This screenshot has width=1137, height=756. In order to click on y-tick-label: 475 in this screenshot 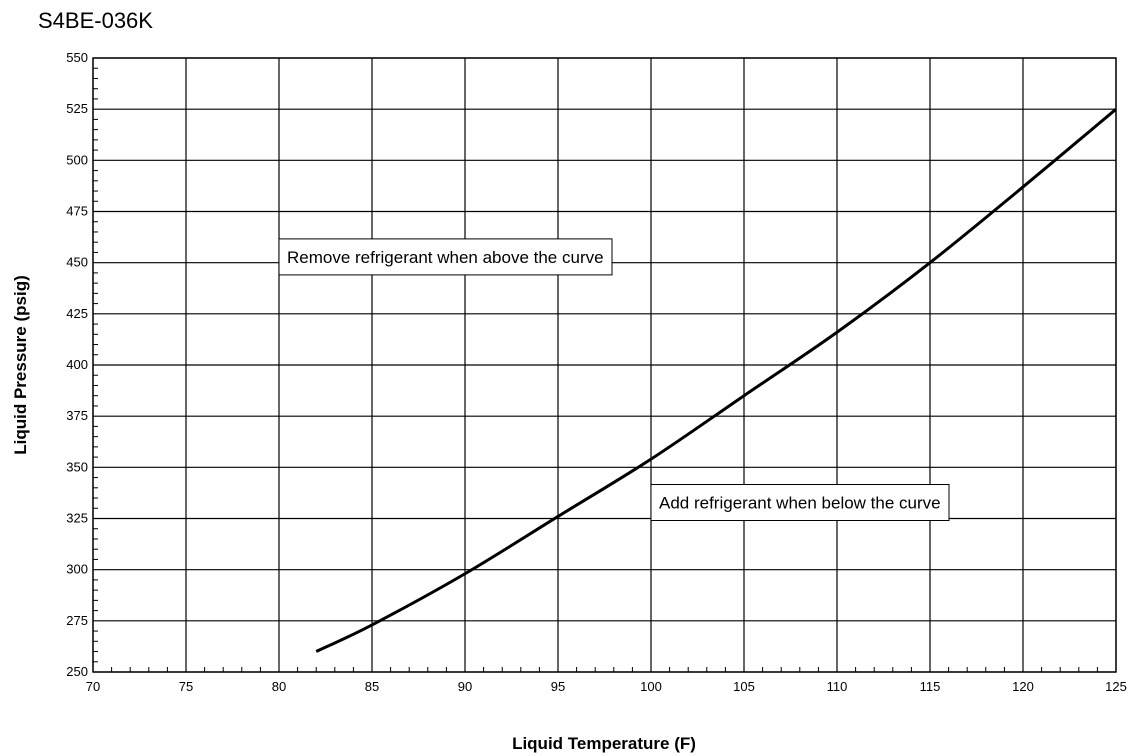, I will do `click(77, 211)`.